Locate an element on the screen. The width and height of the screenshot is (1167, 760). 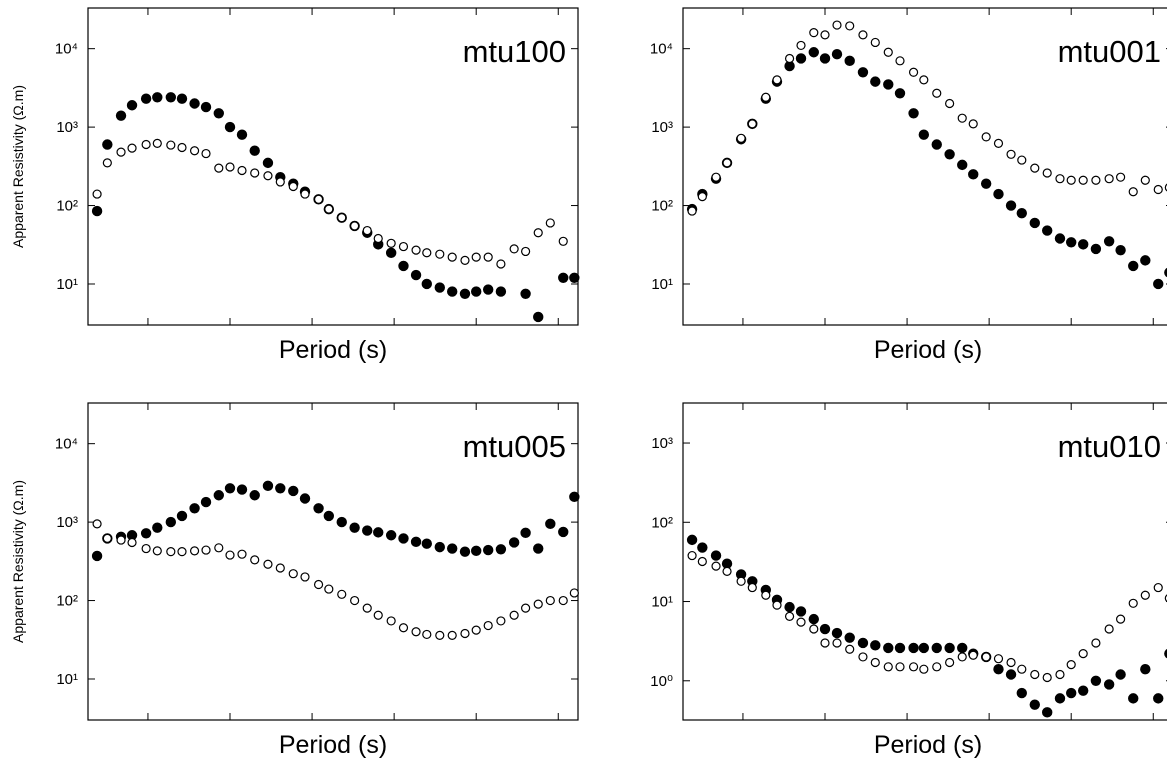
x-axis-label: Period (s) is located at coordinates (928, 350).